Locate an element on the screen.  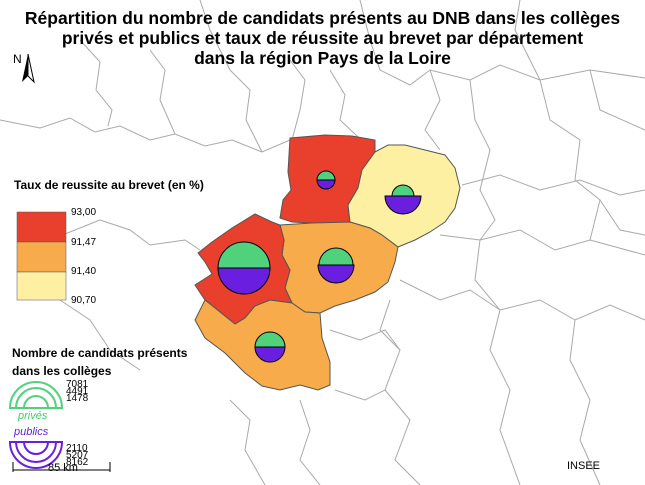
symbol-prive-sarthe is located at coordinates (403, 190).